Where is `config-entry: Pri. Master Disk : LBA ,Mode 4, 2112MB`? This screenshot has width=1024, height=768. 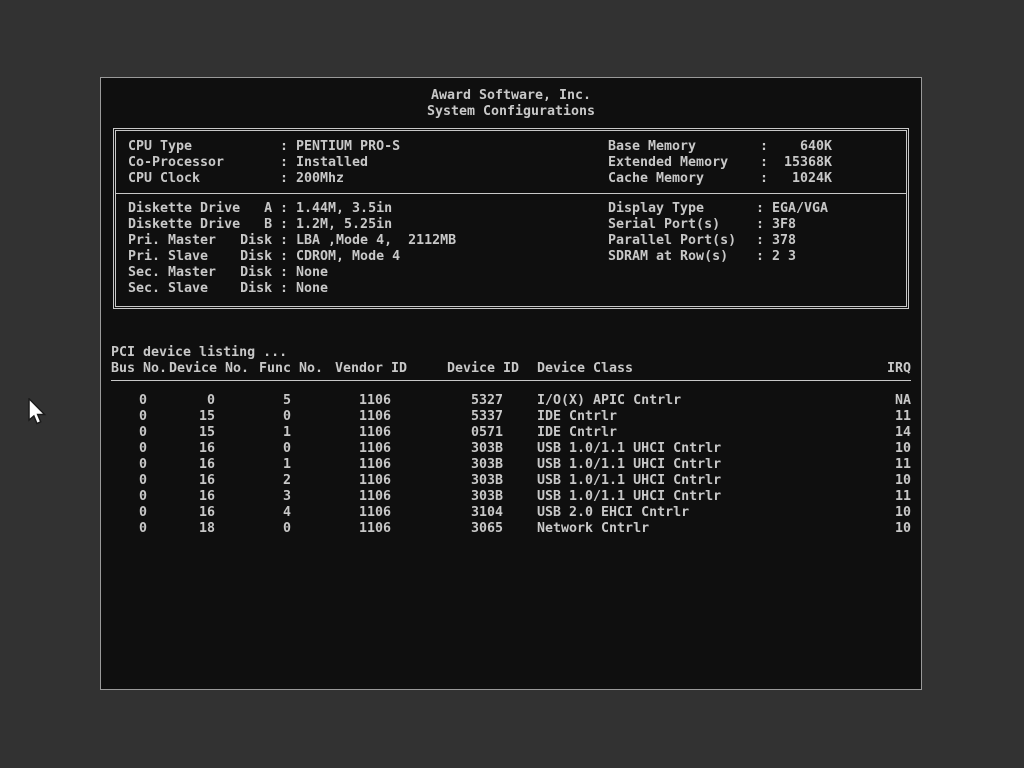 config-entry: Pri. Master Disk : LBA ,Mode 4, 2112MB is located at coordinates (517, 241).